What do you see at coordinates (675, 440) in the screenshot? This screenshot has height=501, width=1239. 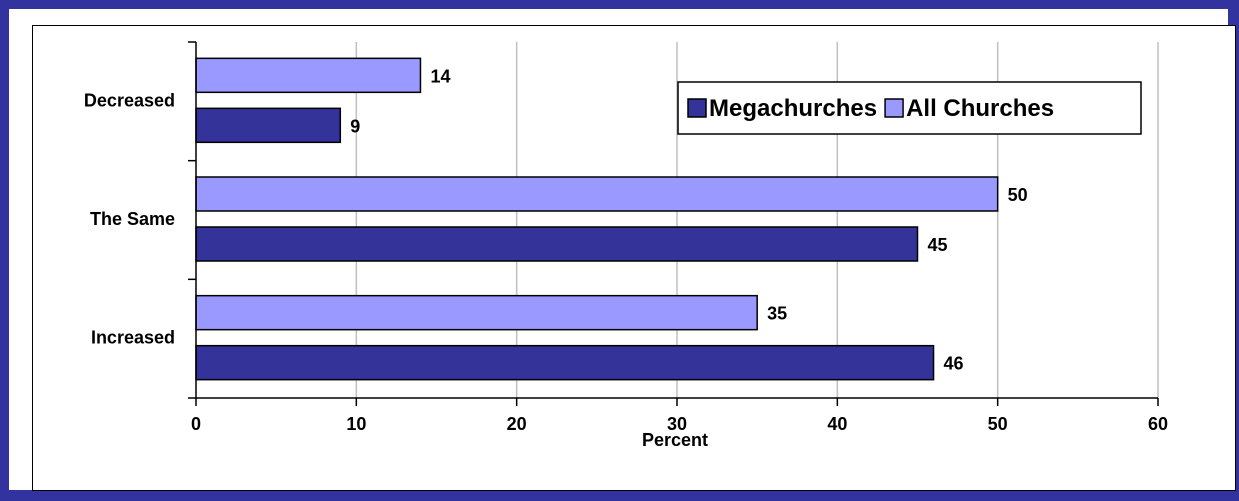 I see `x-axis-title: Percent` at bounding box center [675, 440].